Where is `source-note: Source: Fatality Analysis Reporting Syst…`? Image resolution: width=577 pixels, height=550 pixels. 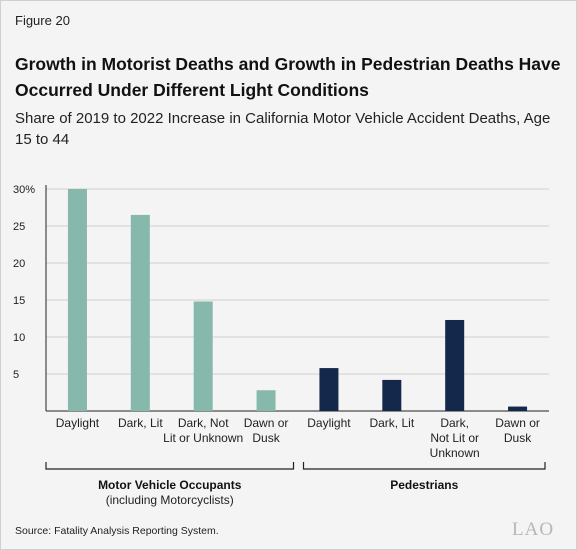
source-note: Source: Fatality Analysis Reporting Syst… is located at coordinates (117, 531).